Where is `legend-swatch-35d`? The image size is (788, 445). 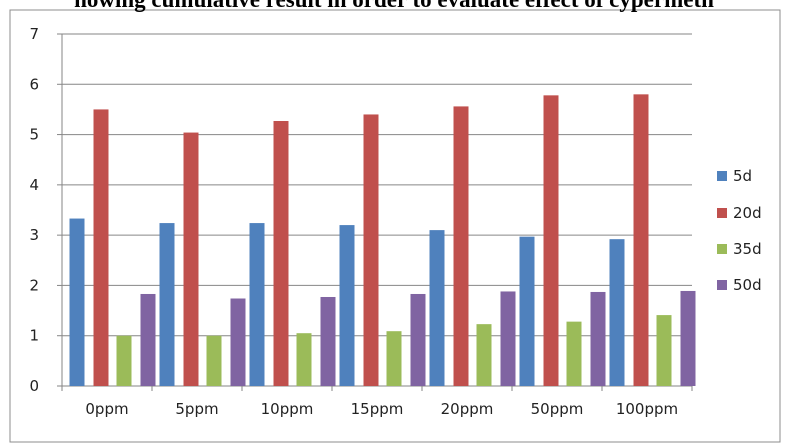 legend-swatch-35d is located at coordinates (722, 249).